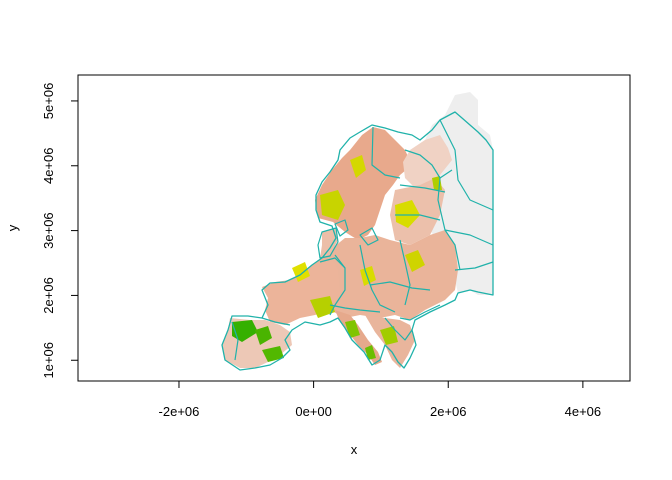  Describe the element at coordinates (341, 228) in the screenshot. I see `border-ireland` at that location.